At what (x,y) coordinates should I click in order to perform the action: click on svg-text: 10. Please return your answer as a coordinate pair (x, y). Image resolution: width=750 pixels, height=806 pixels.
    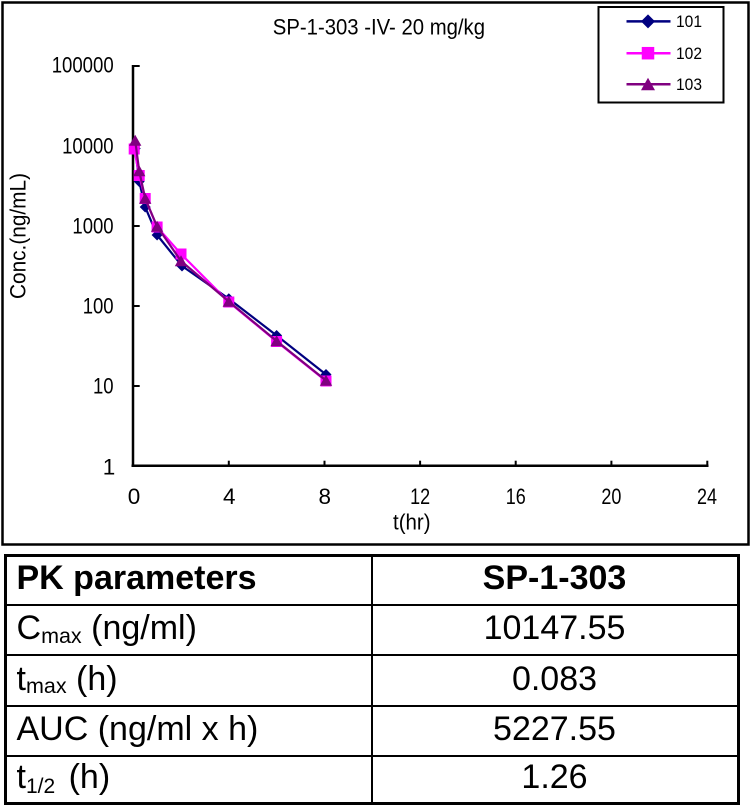
    Looking at the image, I should click on (103, 386).